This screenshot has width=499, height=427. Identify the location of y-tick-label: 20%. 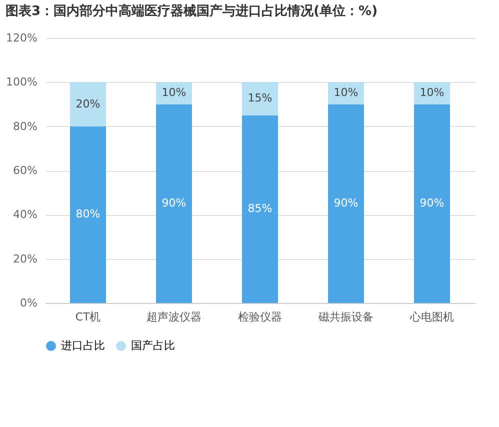
(25, 259).